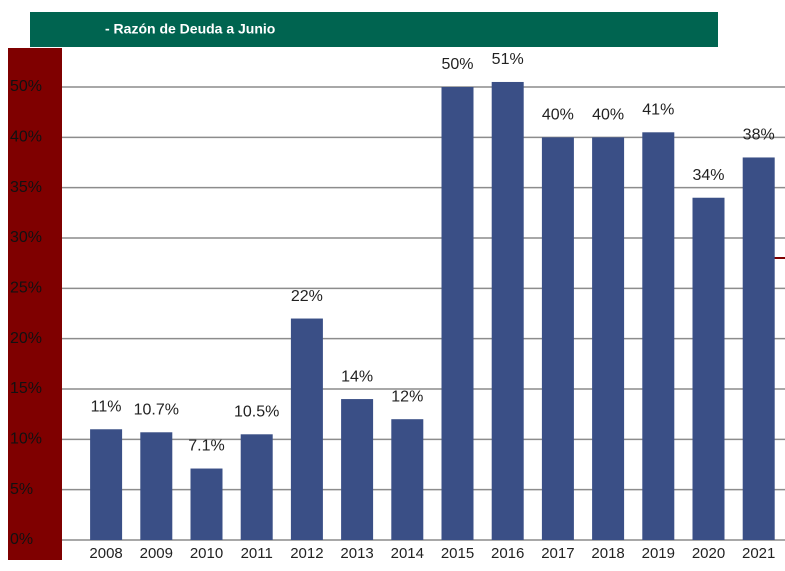  Describe the element at coordinates (35, 304) in the screenshot. I see `axis-band` at that location.